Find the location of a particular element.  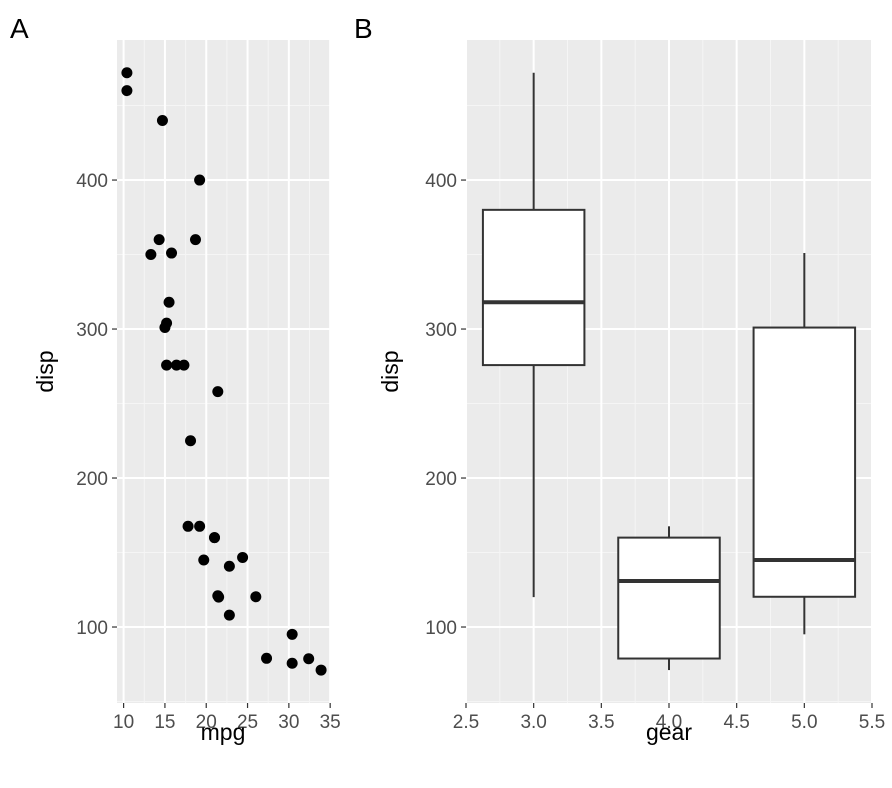

panel-a-label: A is located at coordinates (19, 28).